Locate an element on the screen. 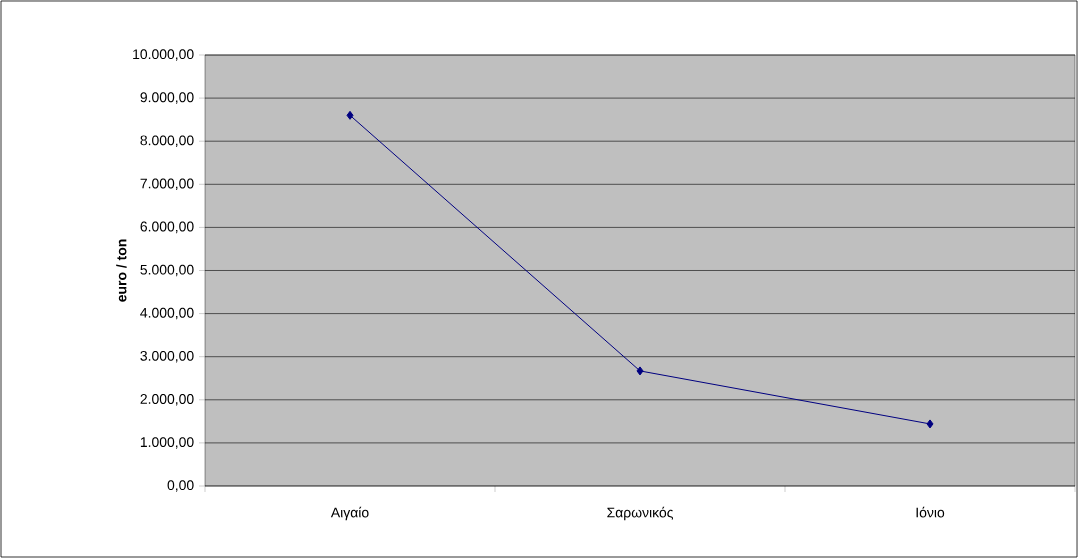 This screenshot has height=558, width=1078. y-tick-label: 7.000,00 is located at coordinates (167, 184).